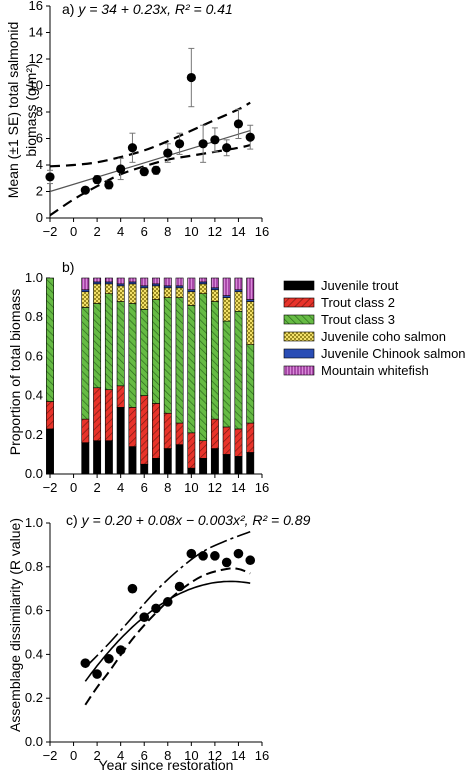 This screenshot has width=474, height=777. I want to click on panel-c-ci-upper, so click(167, 600).